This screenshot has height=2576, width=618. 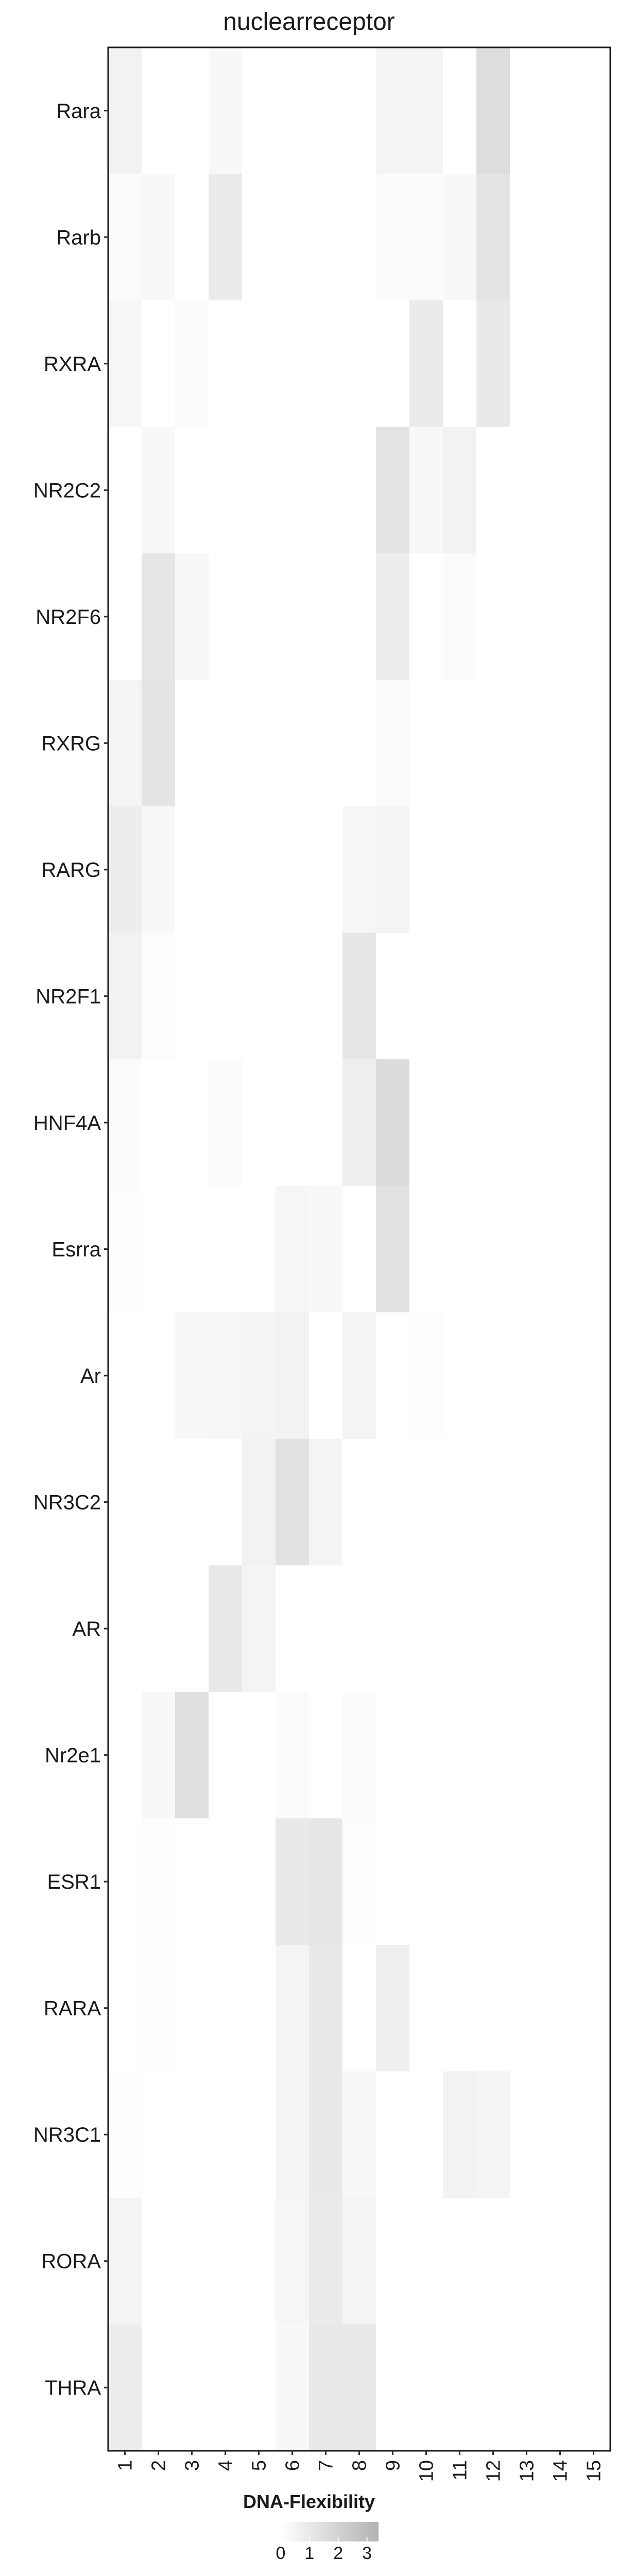 I want to click on y-tick-label: Rara, so click(x=78, y=111).